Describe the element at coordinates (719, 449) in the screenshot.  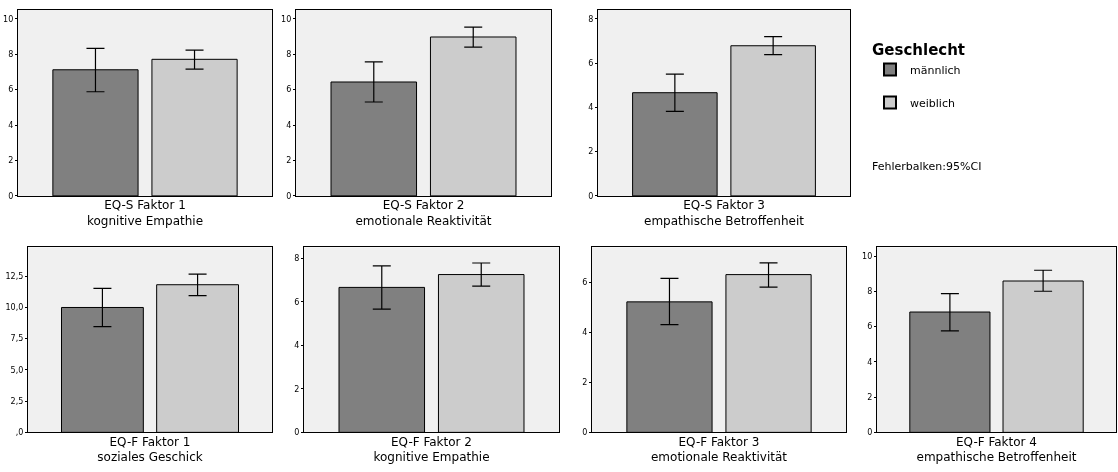
I see `x-axis-title: EQ-F Faktor 3 emotionale Reaktivität` at that location.